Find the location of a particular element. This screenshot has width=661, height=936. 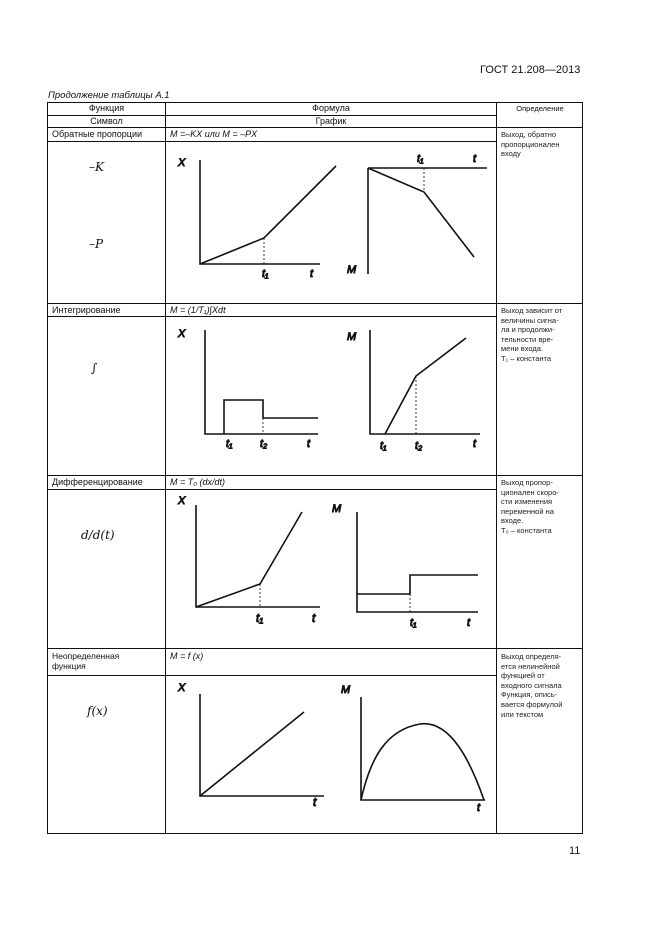

graph-integration-left: X t₁ t₂ t is located at coordinates (247, 389).